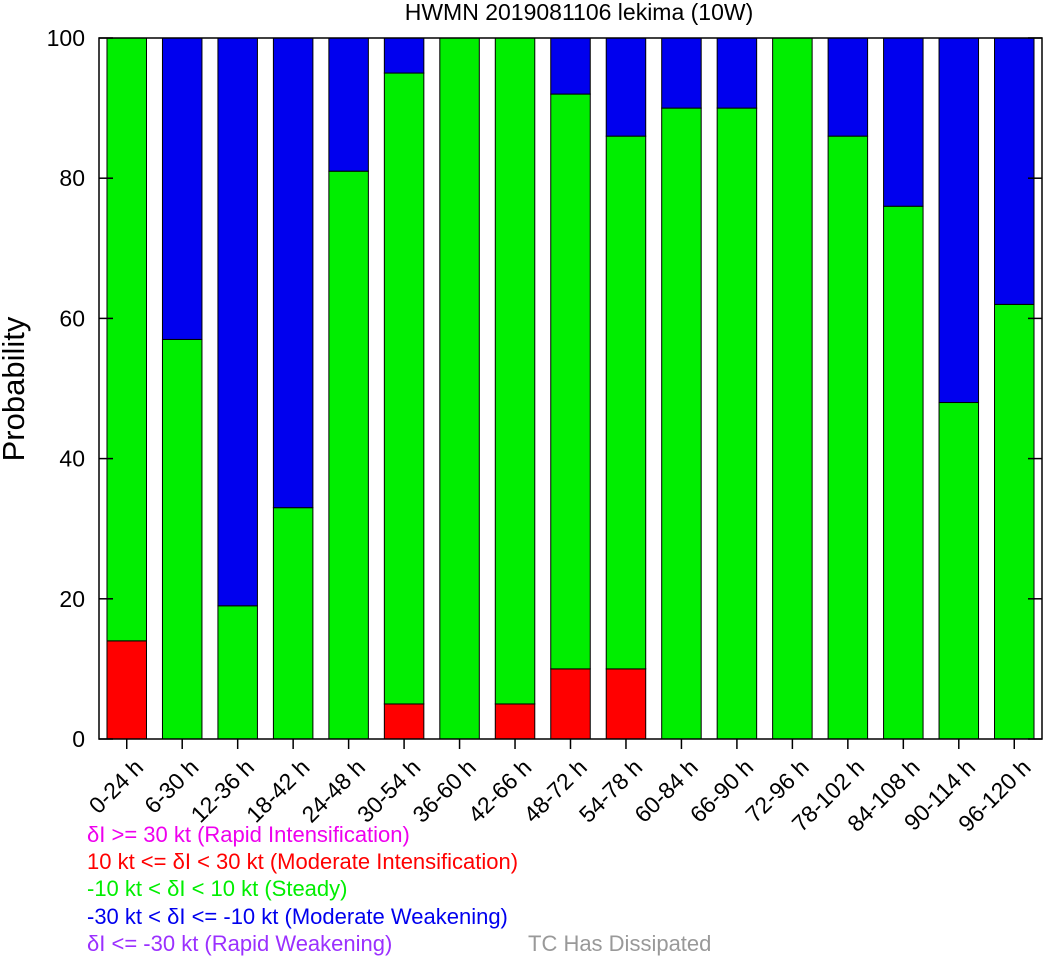  Describe the element at coordinates (579, 12) in the screenshot. I see `chart-title: HWMN 2019081106 lekima (10W)` at that location.